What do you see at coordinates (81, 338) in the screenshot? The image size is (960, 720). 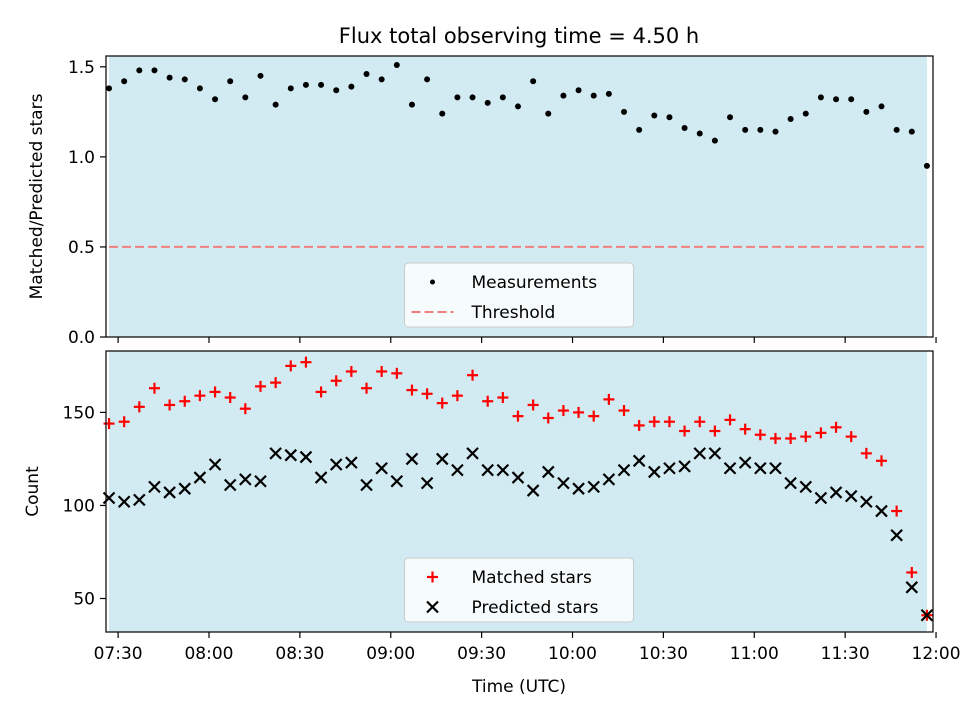 I see `y-tick-label: 0.0` at bounding box center [81, 338].